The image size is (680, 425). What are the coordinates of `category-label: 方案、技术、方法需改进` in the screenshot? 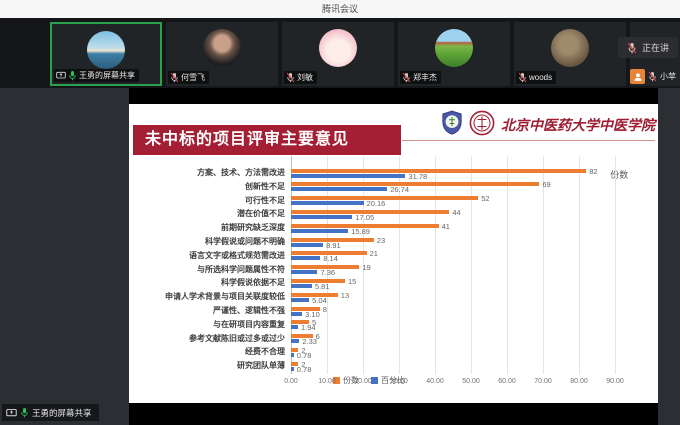 It's located at (241, 172).